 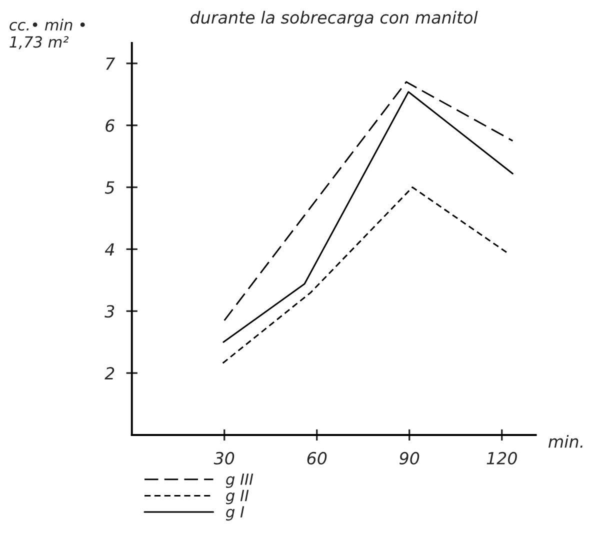 What do you see at coordinates (565, 441) in the screenshot?
I see `x-axis-title: min.` at bounding box center [565, 441].